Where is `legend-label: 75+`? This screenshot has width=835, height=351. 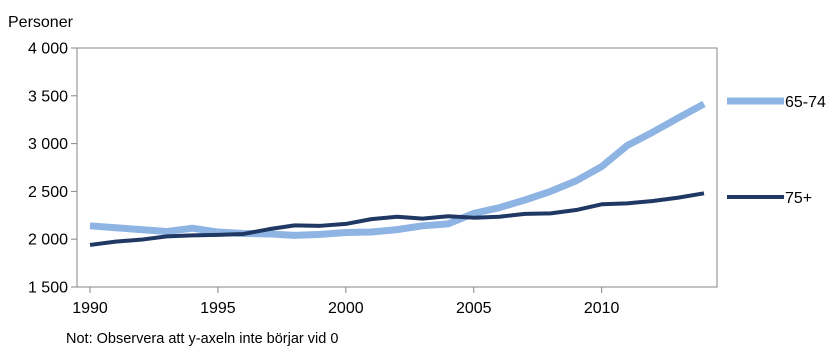
legend-label: 75+ is located at coordinates (798, 198).